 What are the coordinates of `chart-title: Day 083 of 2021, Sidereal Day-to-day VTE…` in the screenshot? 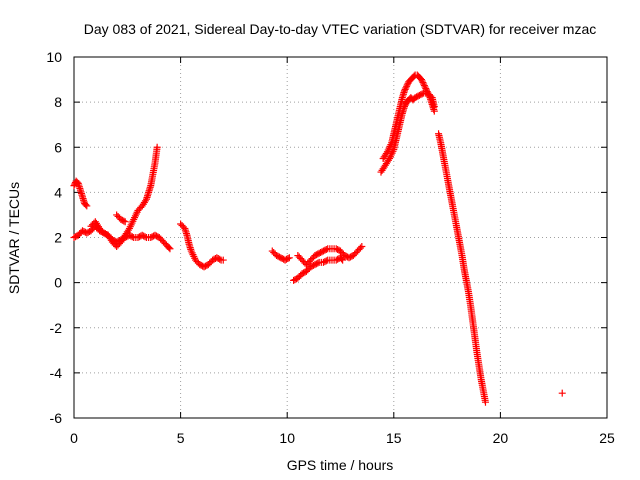 It's located at (340, 29).